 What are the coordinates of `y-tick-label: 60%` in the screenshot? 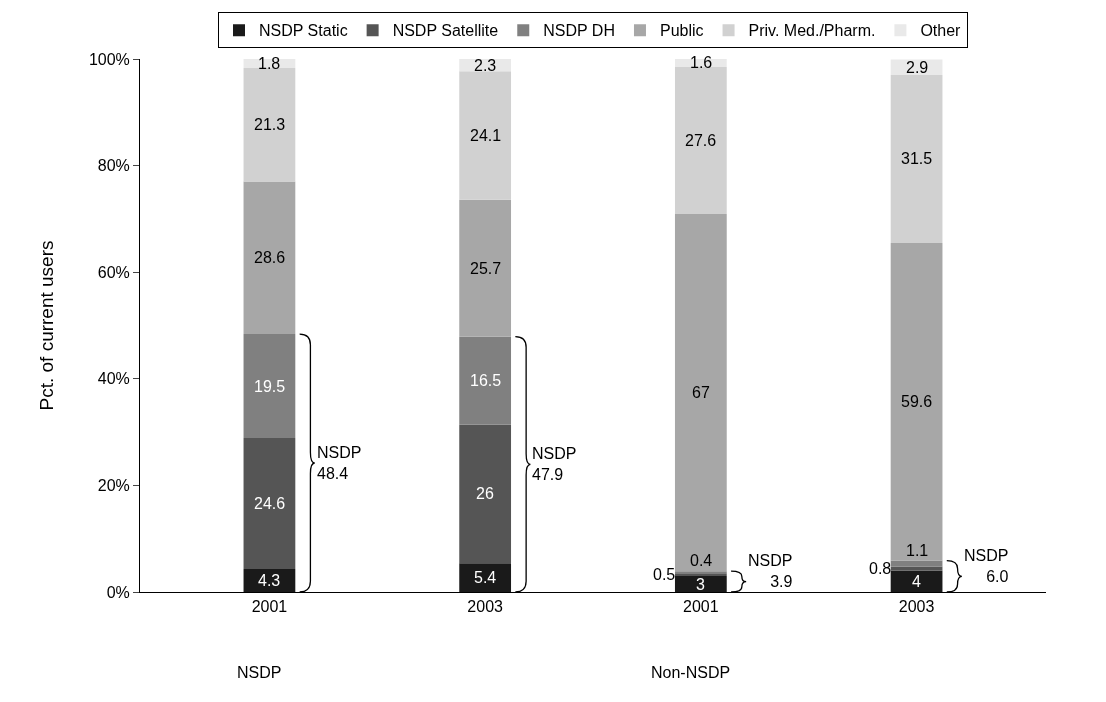 It's located at (113, 272).